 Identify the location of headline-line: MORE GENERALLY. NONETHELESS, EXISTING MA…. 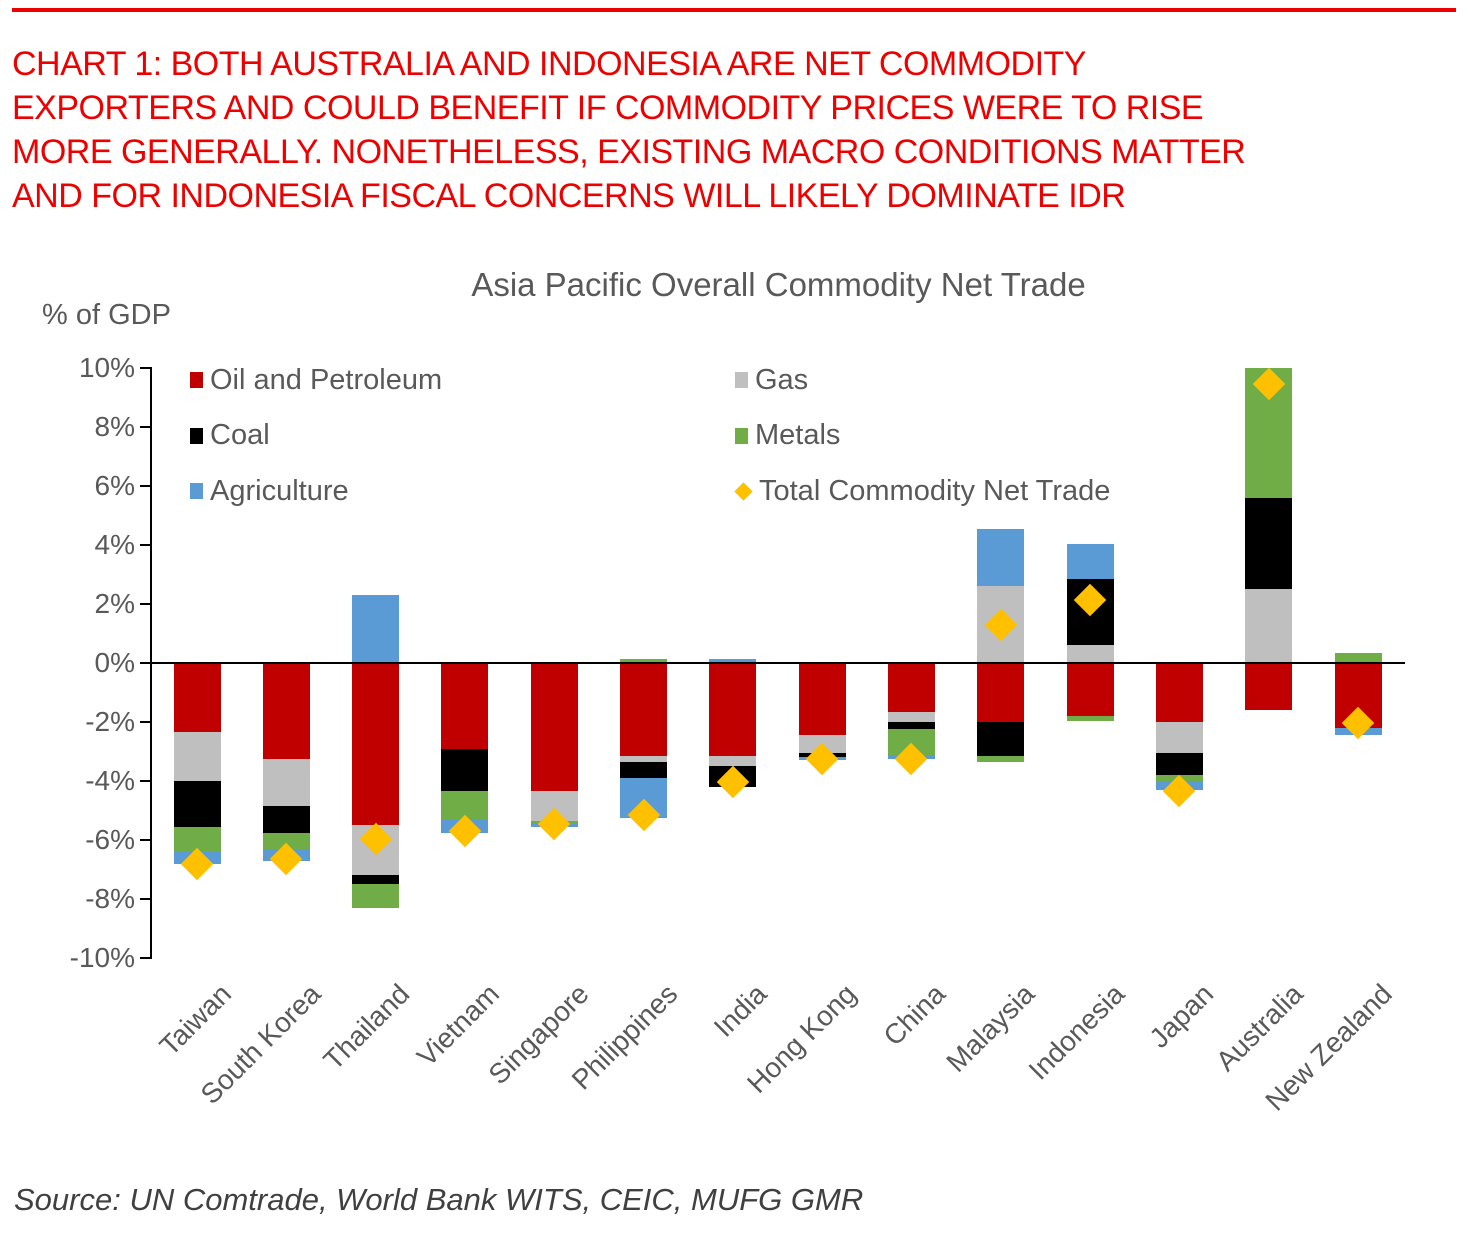
(629, 152).